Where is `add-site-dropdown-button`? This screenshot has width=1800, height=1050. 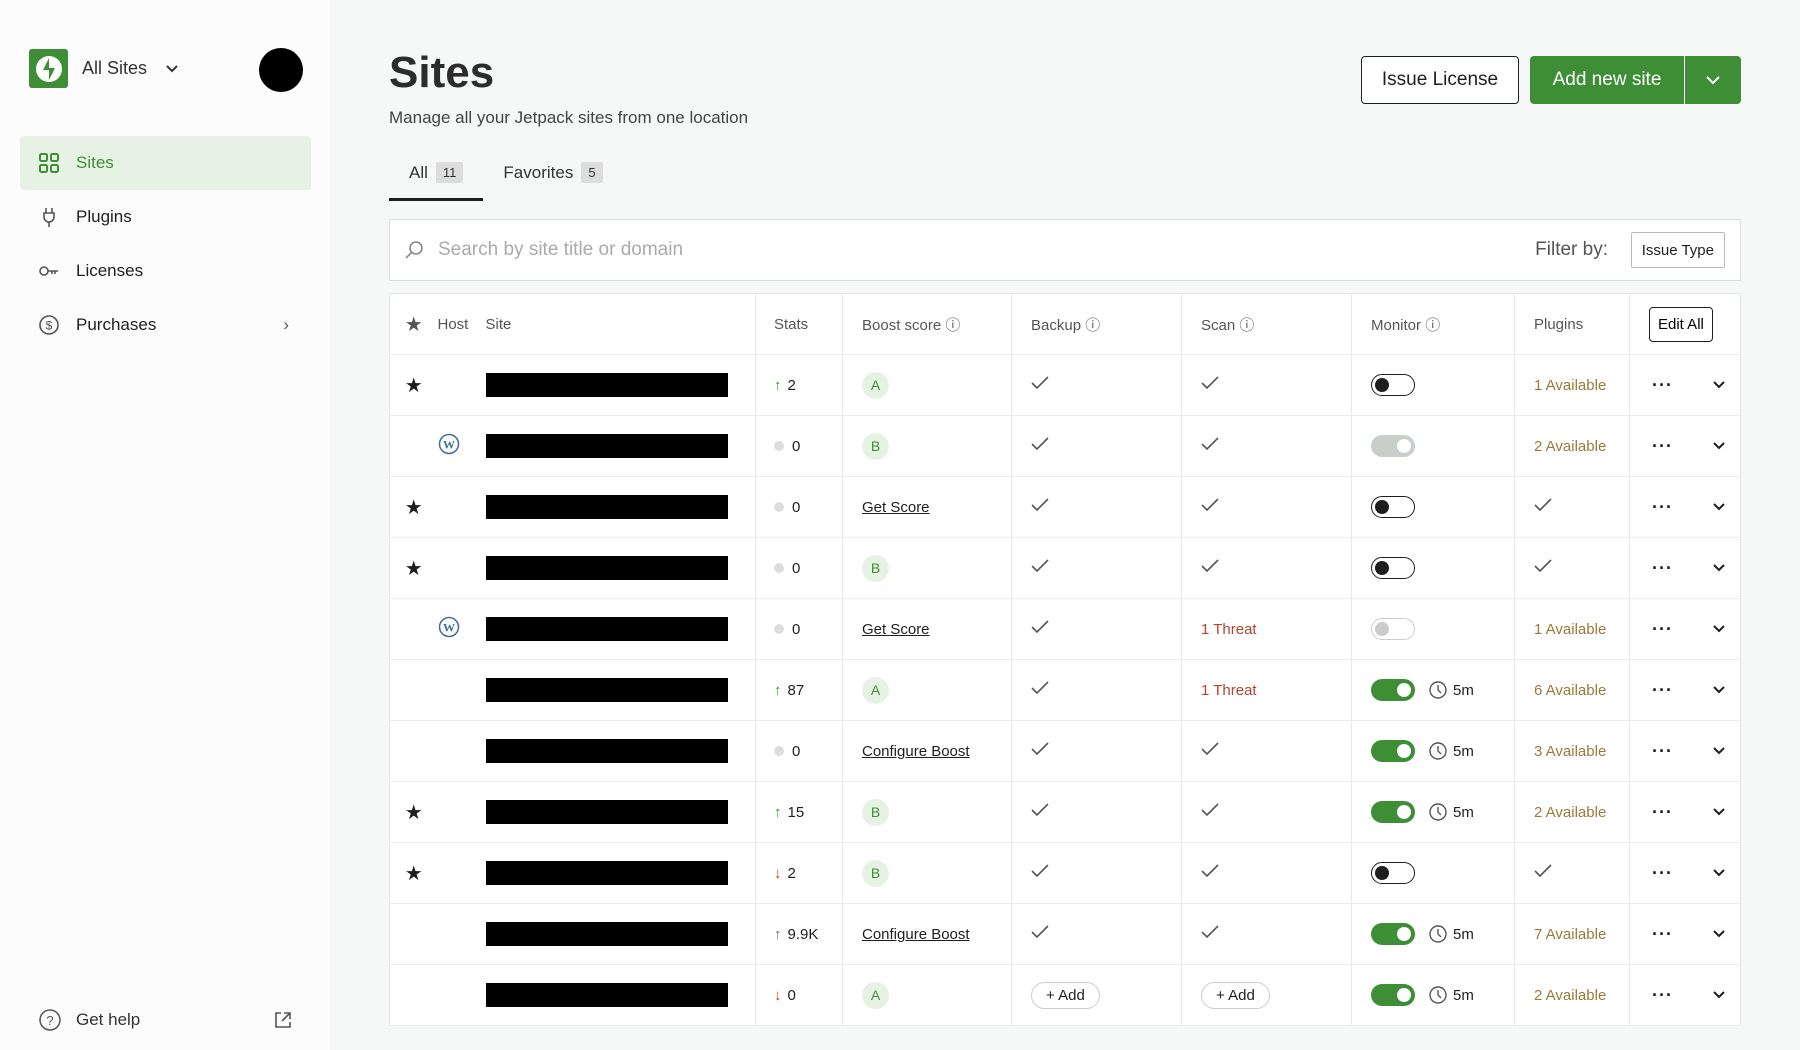
add-site-dropdown-button is located at coordinates (1713, 80).